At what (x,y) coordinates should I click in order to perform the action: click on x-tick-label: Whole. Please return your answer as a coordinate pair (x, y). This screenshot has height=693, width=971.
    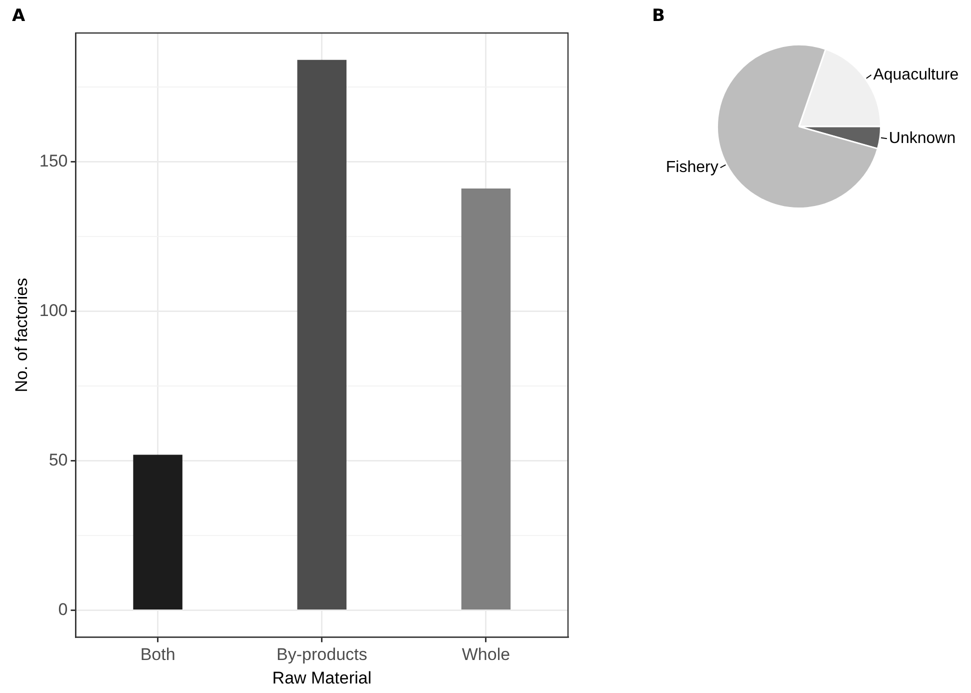
    Looking at the image, I should click on (486, 654).